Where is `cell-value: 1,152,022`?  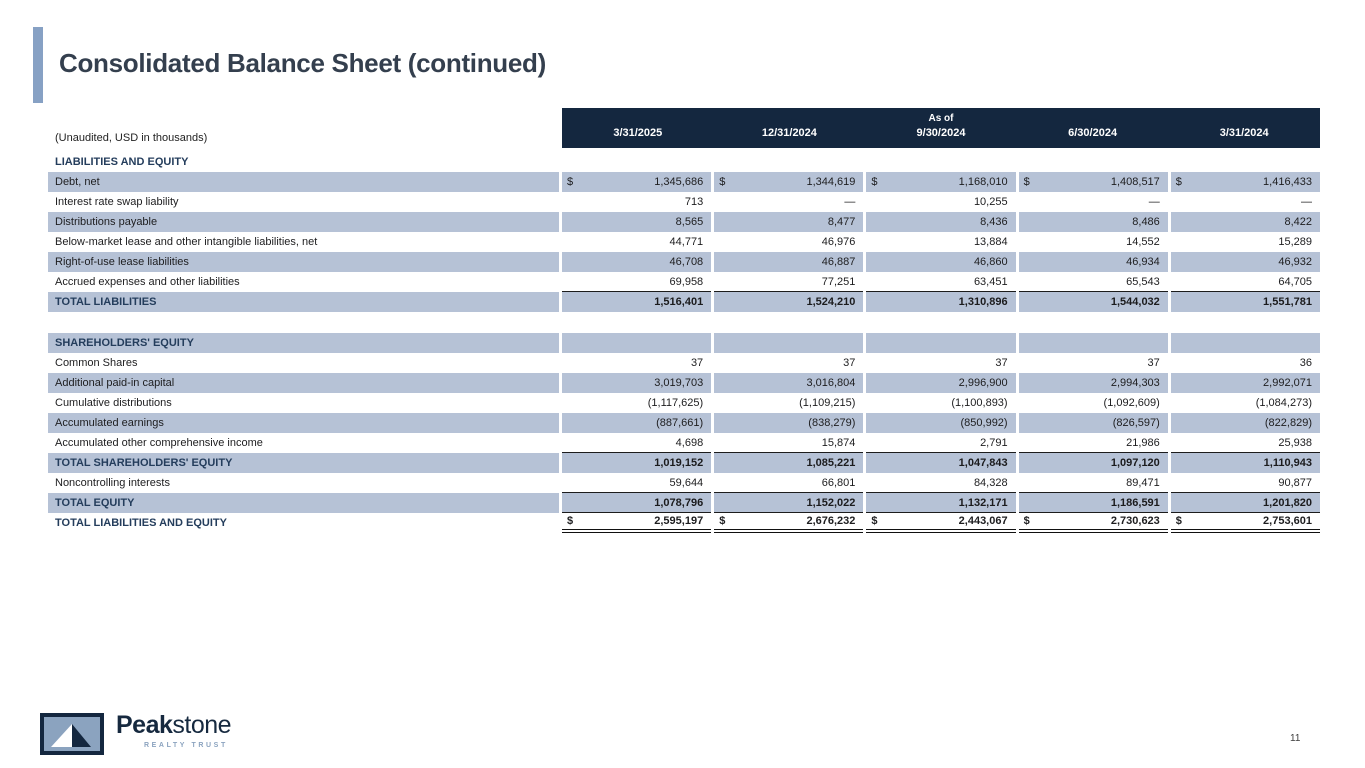 cell-value: 1,152,022 is located at coordinates (831, 502).